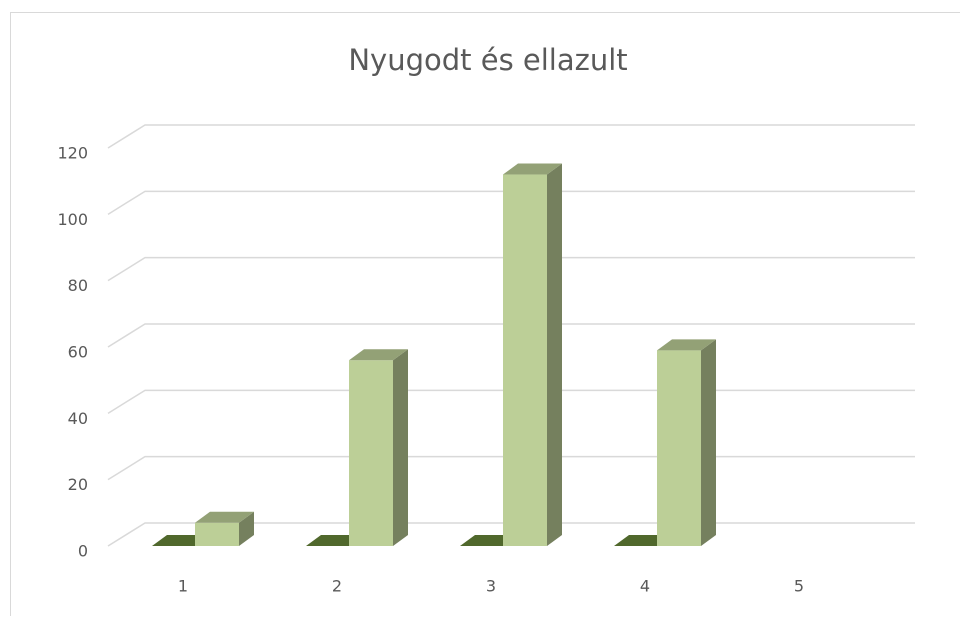 The width and height of the screenshot is (960, 620). I want to click on x-tick-label: 3, so click(491, 586).